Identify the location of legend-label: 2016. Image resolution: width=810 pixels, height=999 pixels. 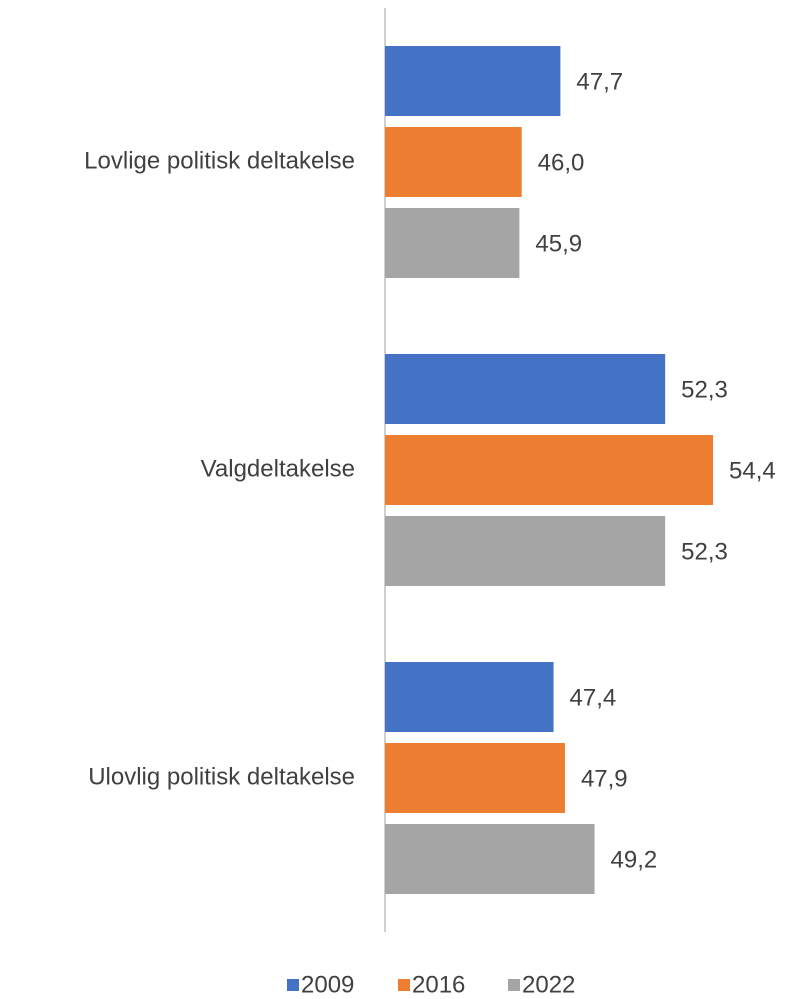
(438, 984).